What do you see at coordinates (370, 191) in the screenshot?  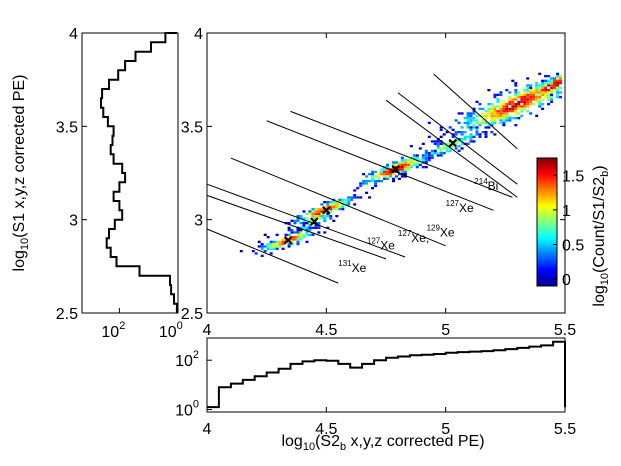 I see `peak-markers` at bounding box center [370, 191].